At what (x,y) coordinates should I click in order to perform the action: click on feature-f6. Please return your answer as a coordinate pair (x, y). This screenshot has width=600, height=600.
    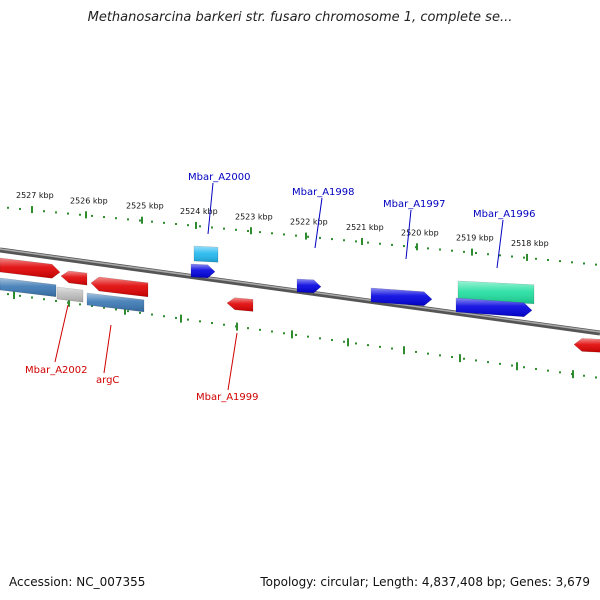
    Looking at the image, I should click on (115, 302).